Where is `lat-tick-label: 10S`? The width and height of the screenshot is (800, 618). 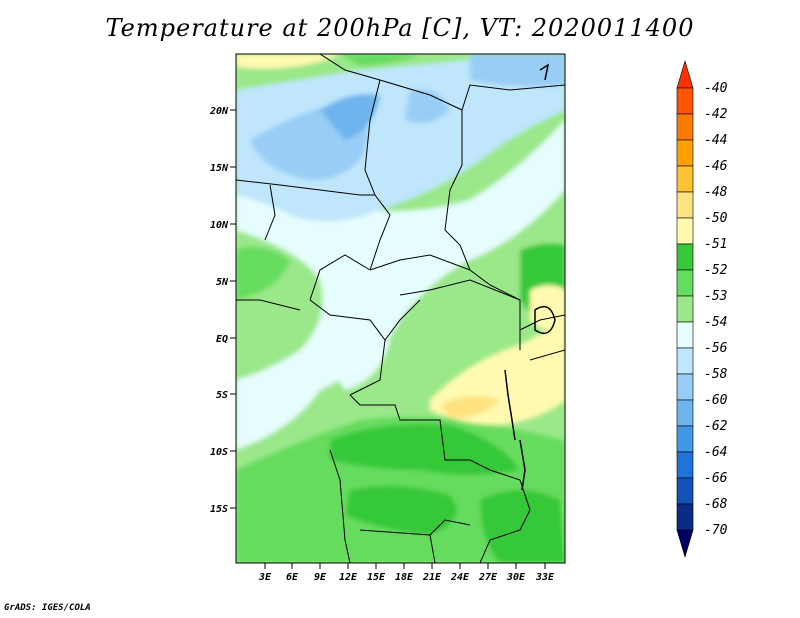 lat-tick-label: 10S is located at coordinates (219, 452).